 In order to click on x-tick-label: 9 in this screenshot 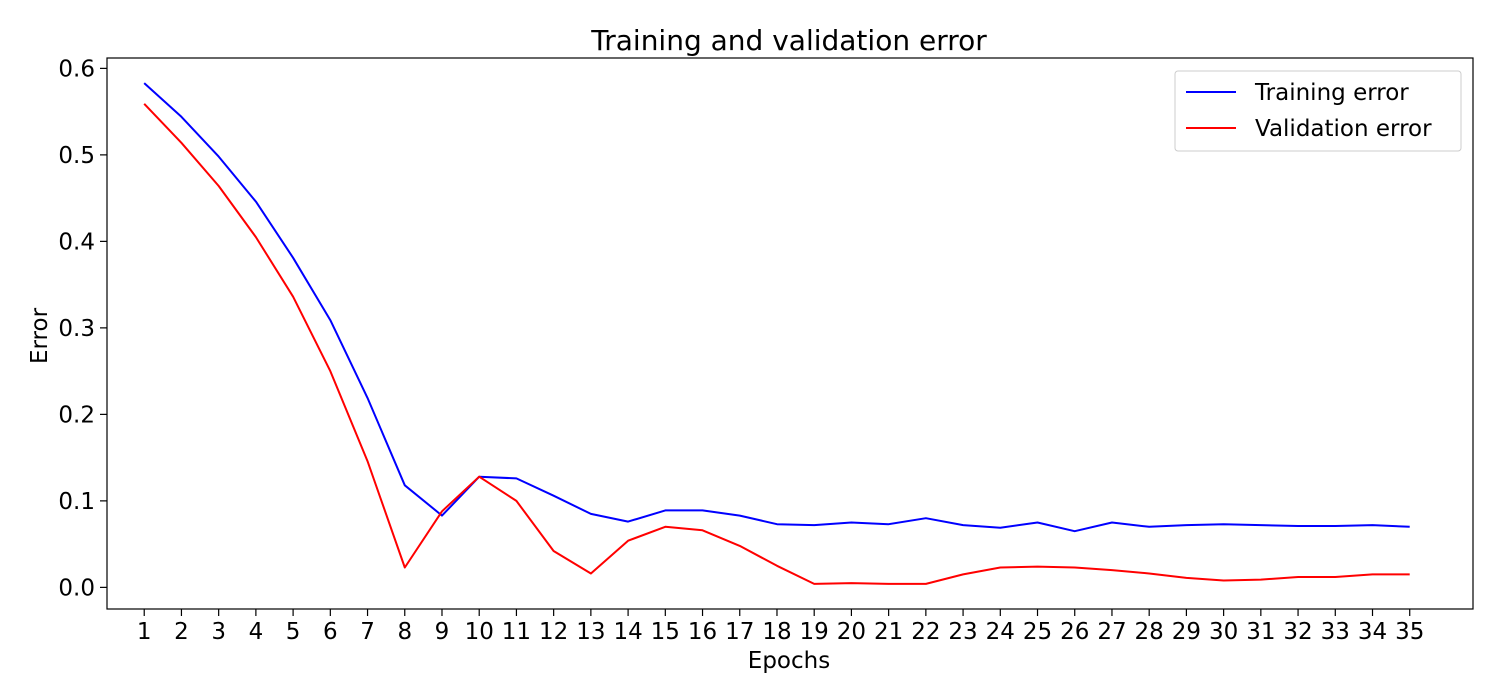, I will do `click(442, 632)`.